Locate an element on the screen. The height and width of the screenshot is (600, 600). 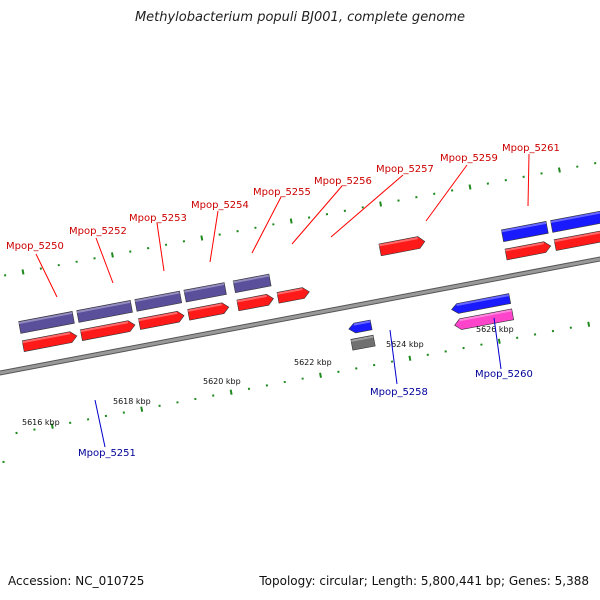
gene-label-mpop-5256: Mpop_5256 is located at coordinates (343, 181).